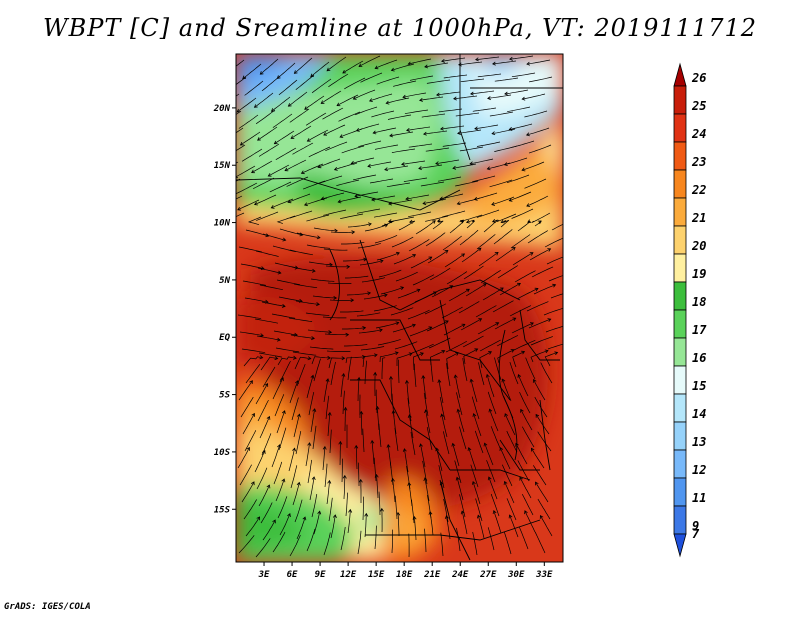 Image resolution: width=800 pixels, height=618 pixels. What do you see at coordinates (699, 358) in the screenshot?
I see `colorbar-label: 16` at bounding box center [699, 358].